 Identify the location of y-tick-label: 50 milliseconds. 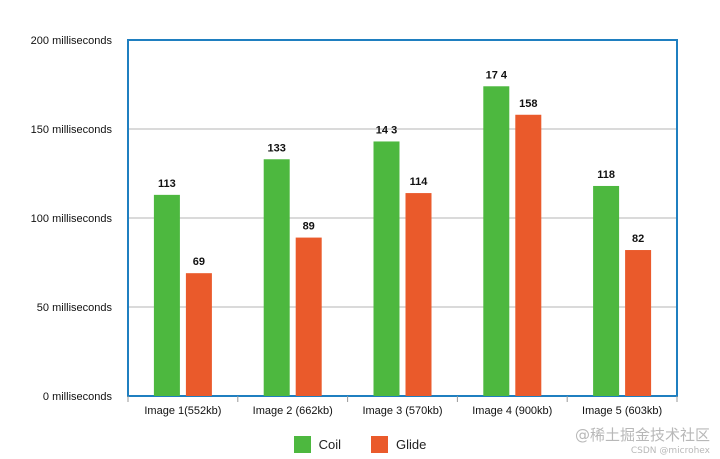
(75, 308).